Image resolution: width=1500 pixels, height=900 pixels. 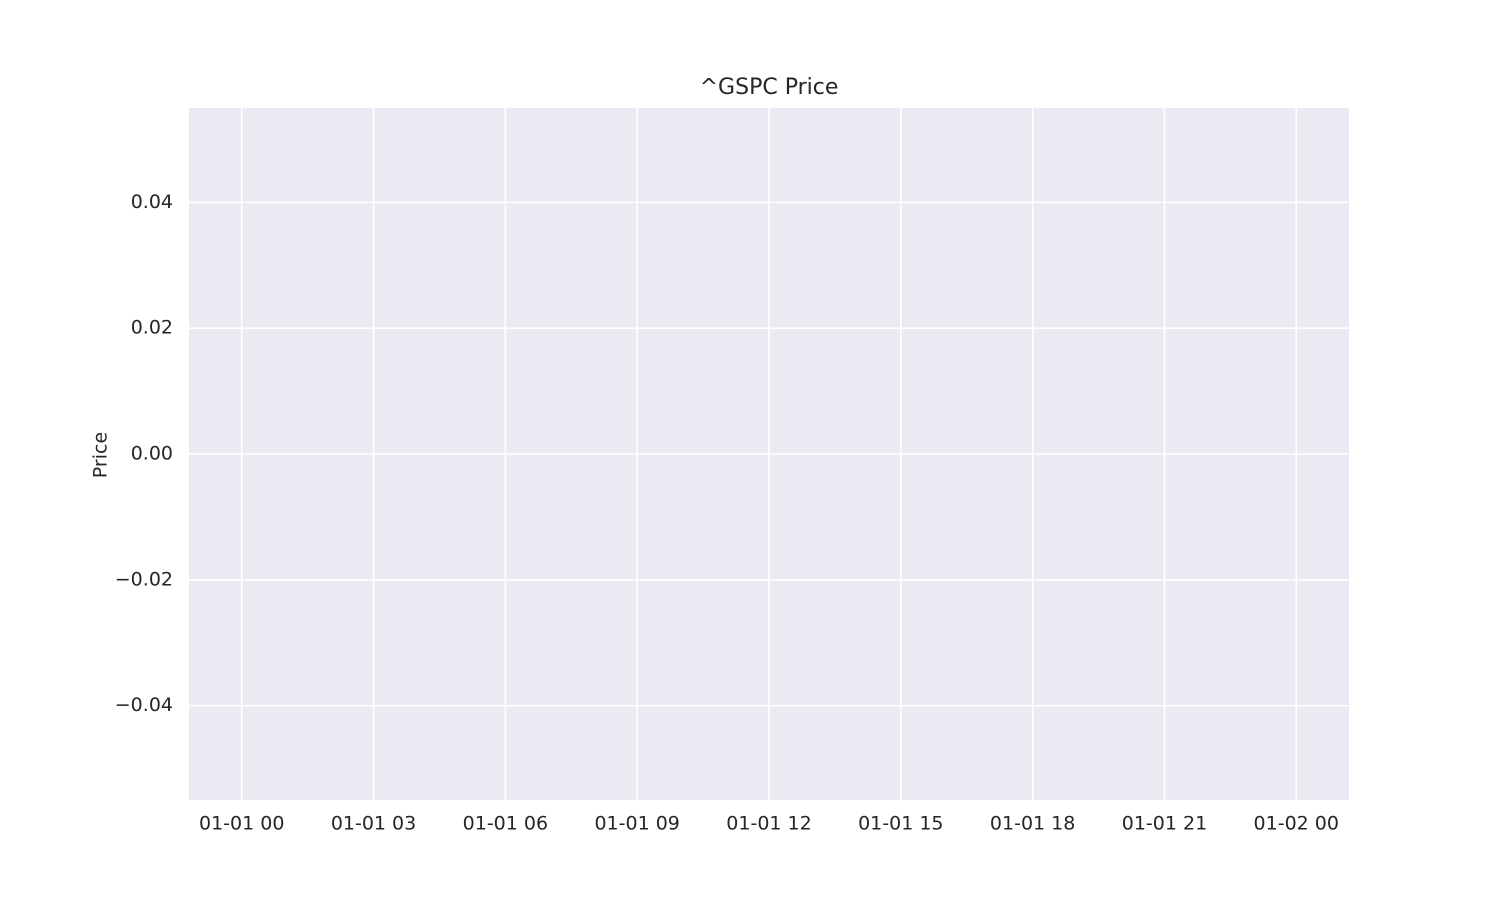 I want to click on y-tick-label: 0.04, so click(x=152, y=202).